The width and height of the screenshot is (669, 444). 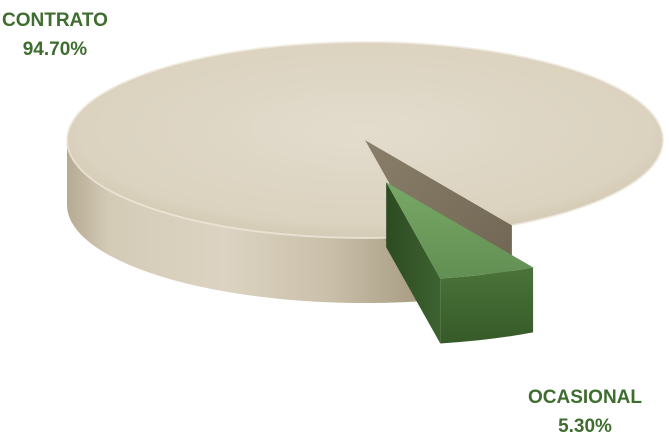 What do you see at coordinates (585, 426) in the screenshot?
I see `slice-percent-ocasional: 5.30%` at bounding box center [585, 426].